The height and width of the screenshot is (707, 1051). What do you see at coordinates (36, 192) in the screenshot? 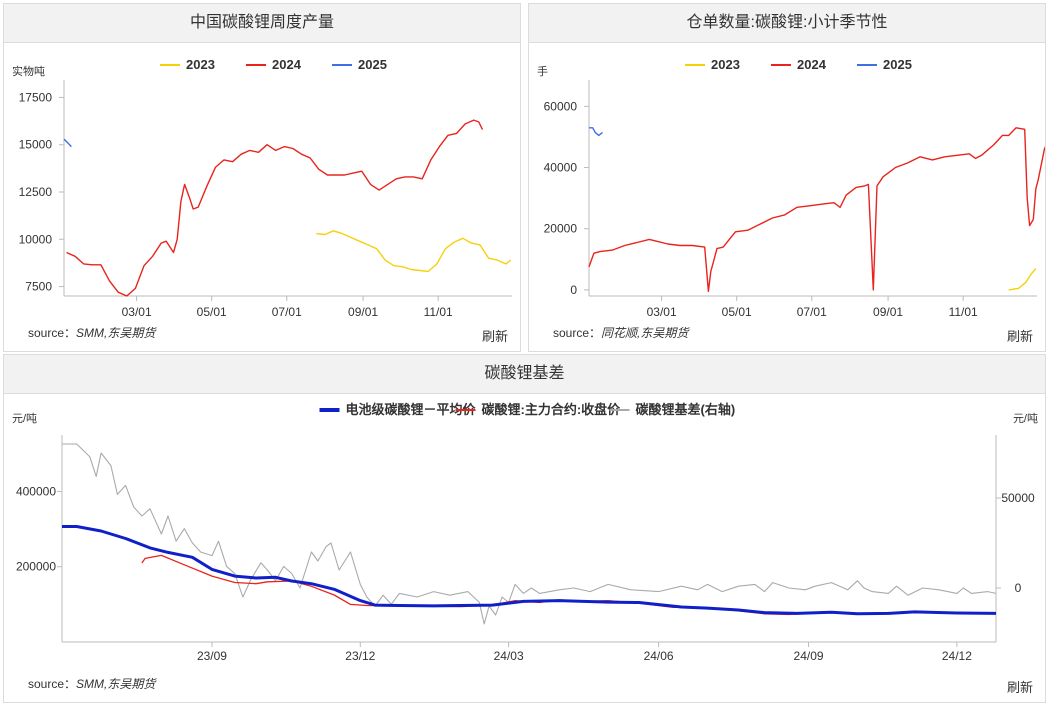
I see `y-tick-label: 12500` at bounding box center [36, 192].